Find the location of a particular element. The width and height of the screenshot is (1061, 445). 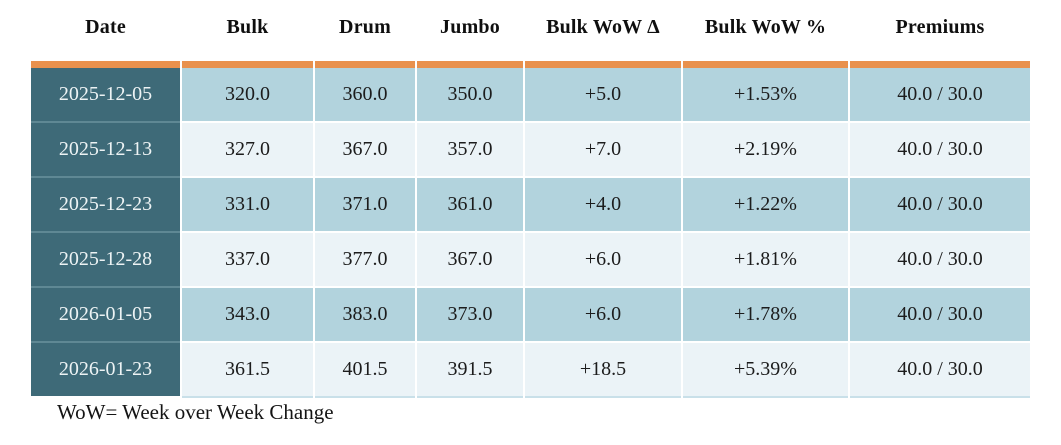

value-cell: +1.81% is located at coordinates (765, 260).